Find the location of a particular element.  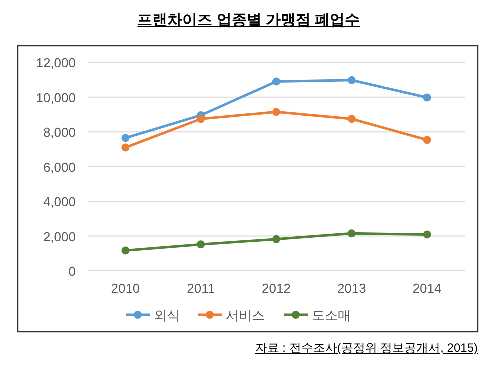

legend-label: 외식 is located at coordinates (167, 315).